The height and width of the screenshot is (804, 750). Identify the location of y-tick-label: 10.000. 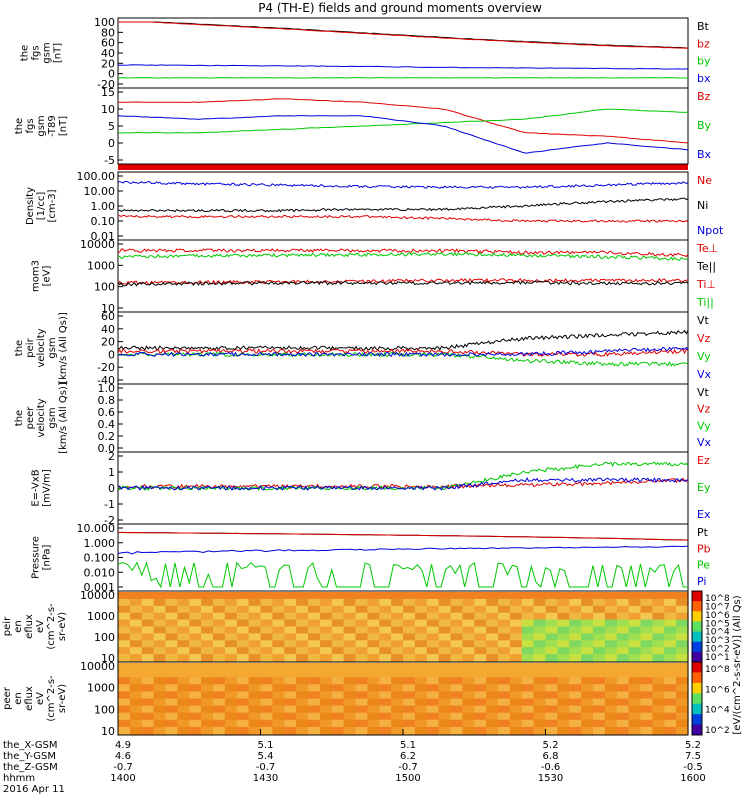
(96, 528).